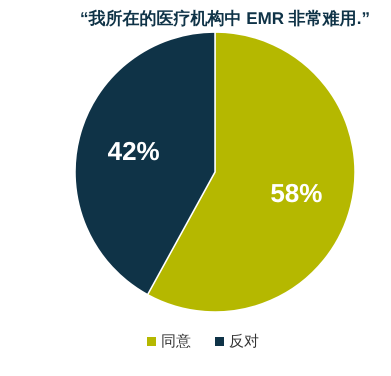 The height and width of the screenshot is (376, 391). Describe the element at coordinates (244, 341) in the screenshot. I see `legend-label: 反对` at that location.